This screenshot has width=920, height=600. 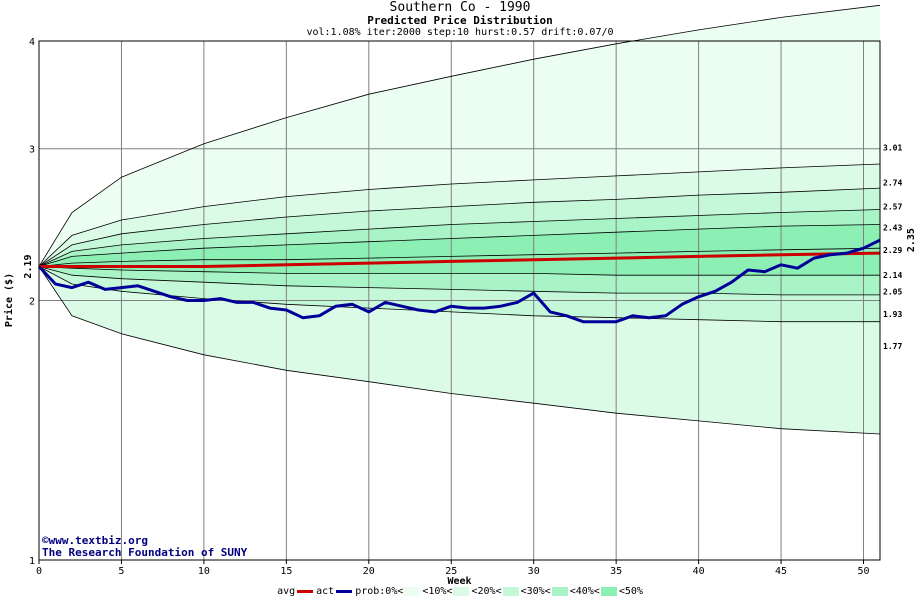 What do you see at coordinates (32, 561) in the screenshot?
I see `y-tick-label: 1` at bounding box center [32, 561].